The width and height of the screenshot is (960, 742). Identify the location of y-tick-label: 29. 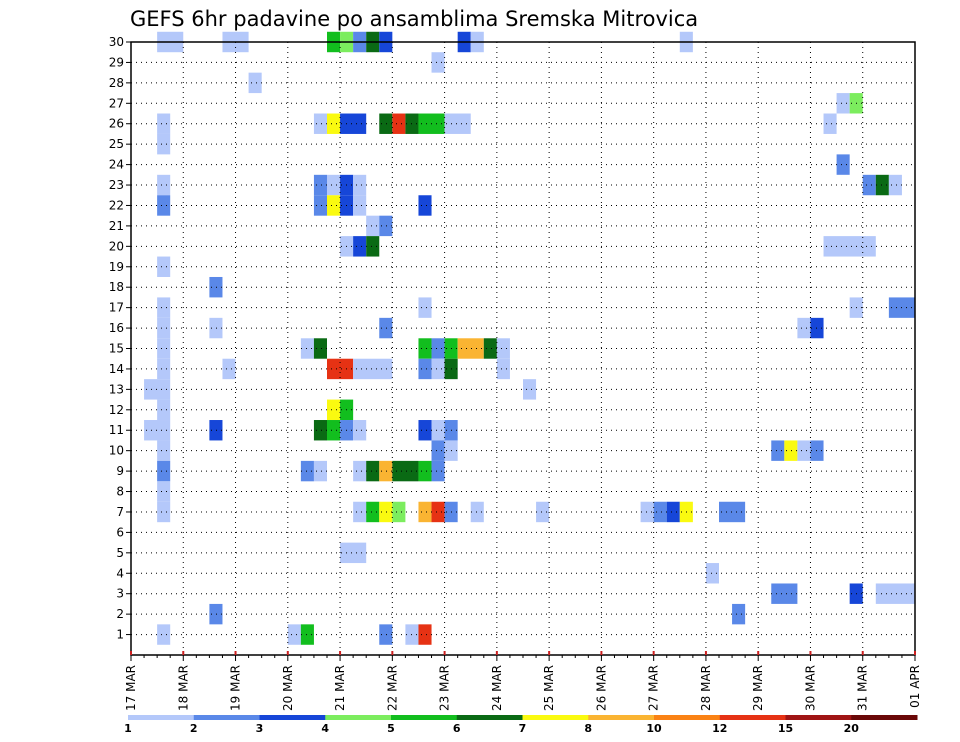
(116, 62).